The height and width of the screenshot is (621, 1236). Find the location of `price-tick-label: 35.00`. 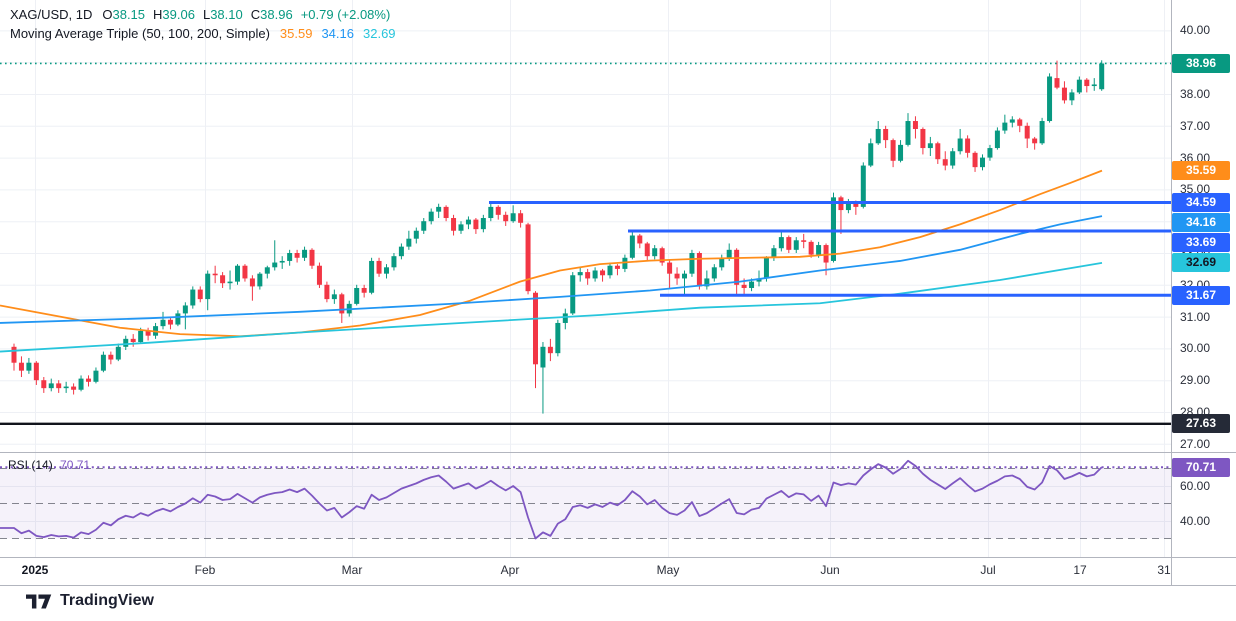

price-tick-label: 35.00 is located at coordinates (1195, 189).